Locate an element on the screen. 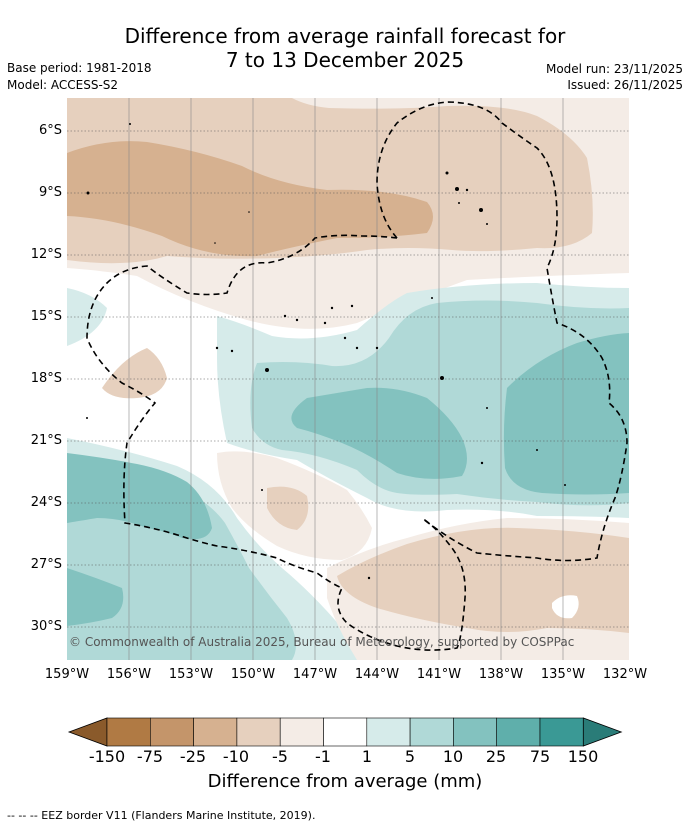 The width and height of the screenshot is (690, 827). lon-label-150w: 150°W is located at coordinates (253, 674).